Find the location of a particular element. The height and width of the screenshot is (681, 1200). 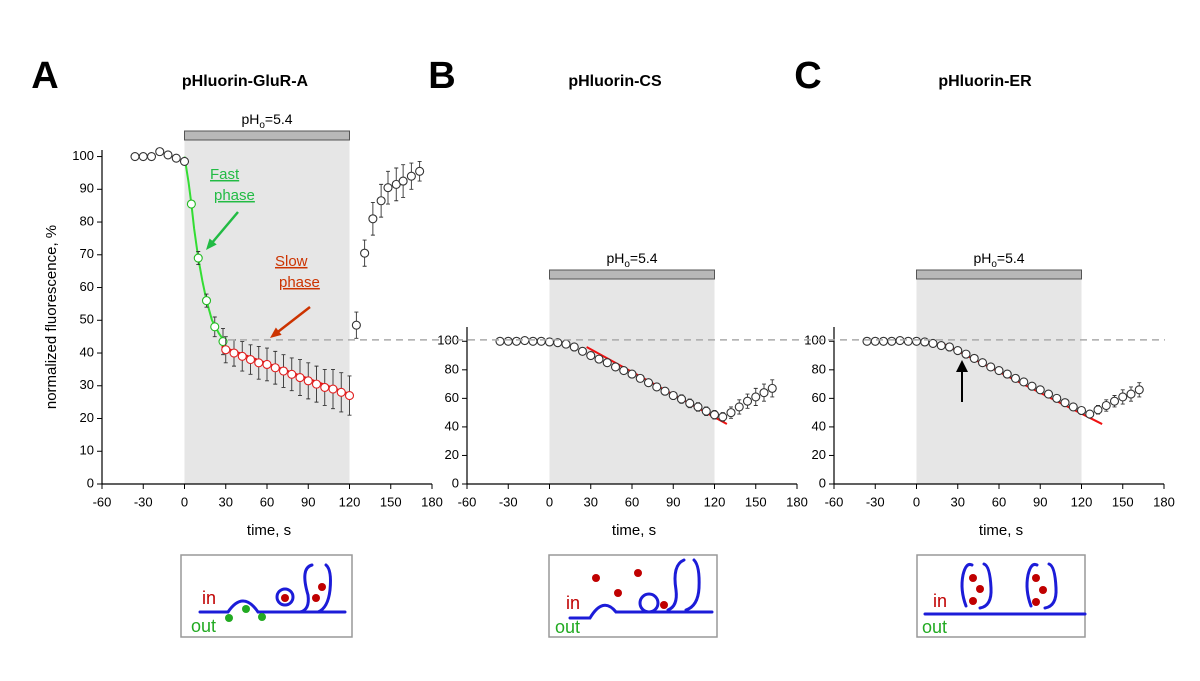

vesicle is located at coordinates (649, 603).